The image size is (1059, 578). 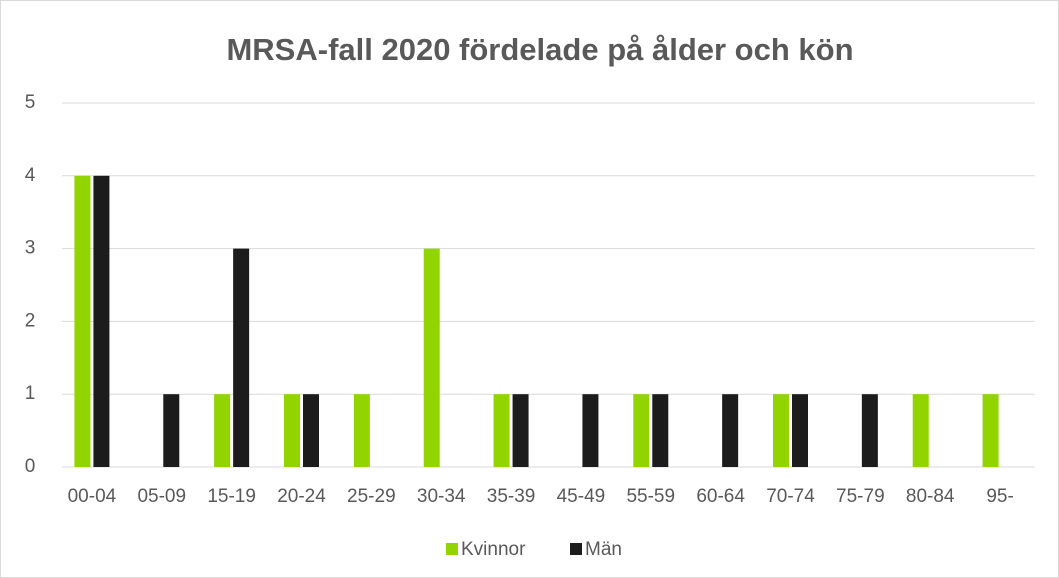 What do you see at coordinates (231, 496) in the screenshot?
I see `x-tick-label: 15-19` at bounding box center [231, 496].